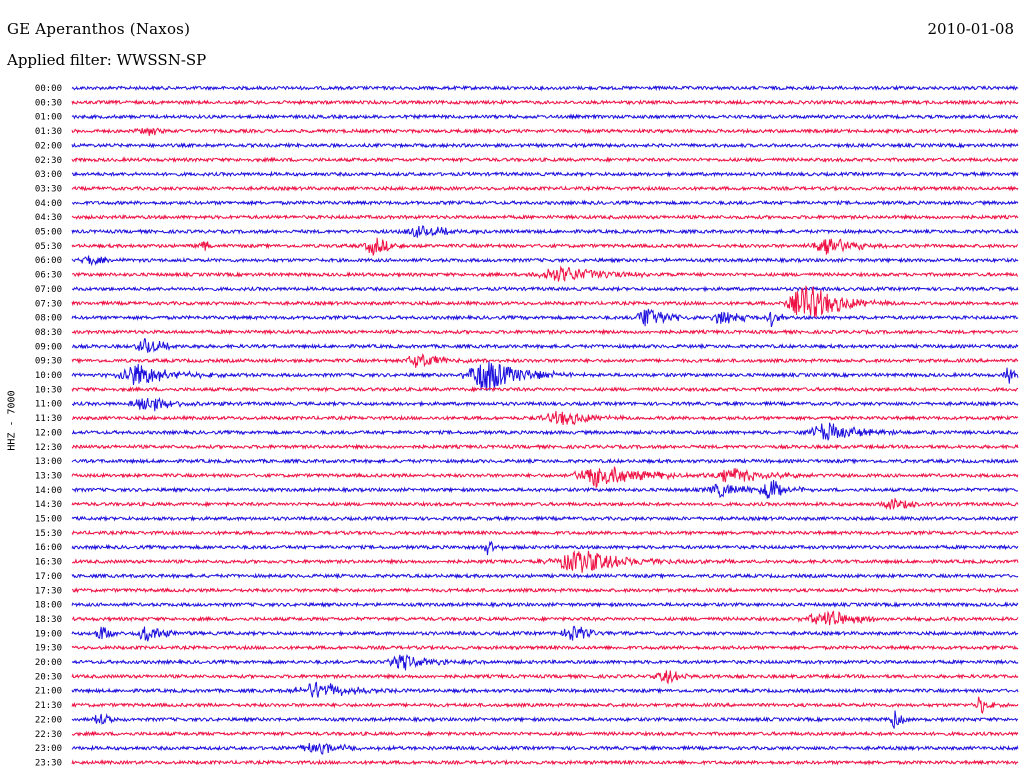  Describe the element at coordinates (107, 60) in the screenshot. I see `filter-label: Applied filter: WWSSN-SP` at that location.